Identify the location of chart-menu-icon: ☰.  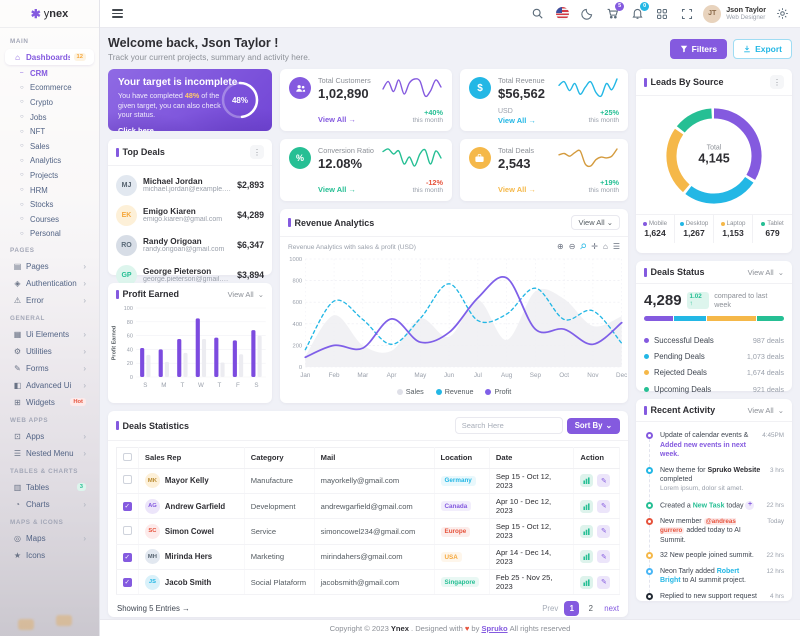
(616, 246).